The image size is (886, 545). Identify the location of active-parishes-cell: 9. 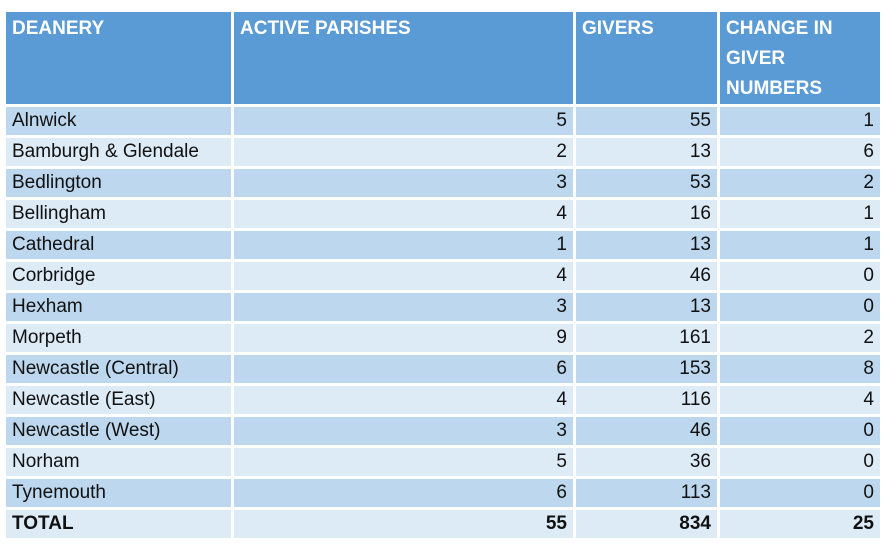
(403, 338).